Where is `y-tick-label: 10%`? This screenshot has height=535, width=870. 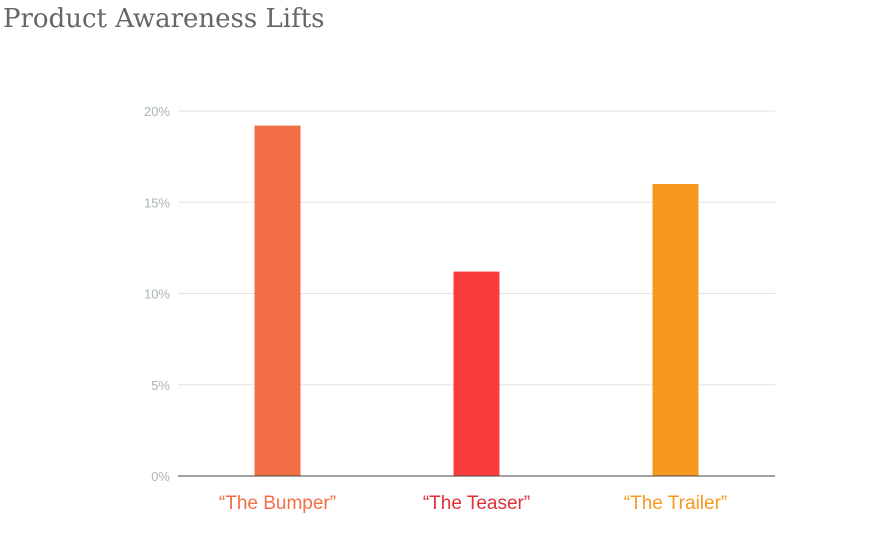 y-tick-label: 10% is located at coordinates (157, 294).